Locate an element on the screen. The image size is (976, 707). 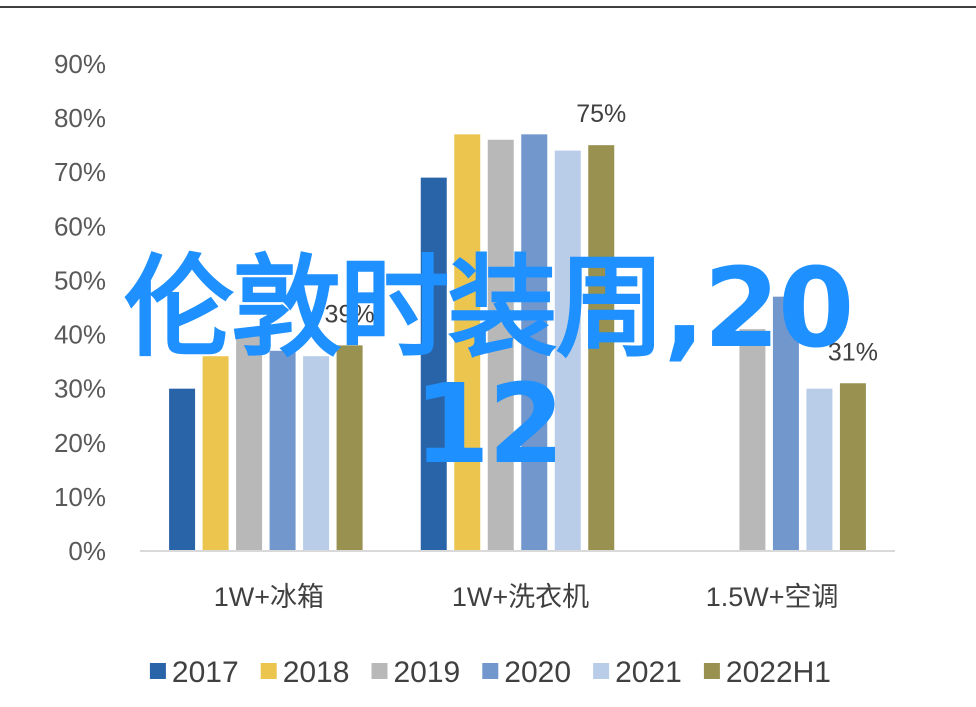
legend-swatch-2022H1 is located at coordinates (711, 671).